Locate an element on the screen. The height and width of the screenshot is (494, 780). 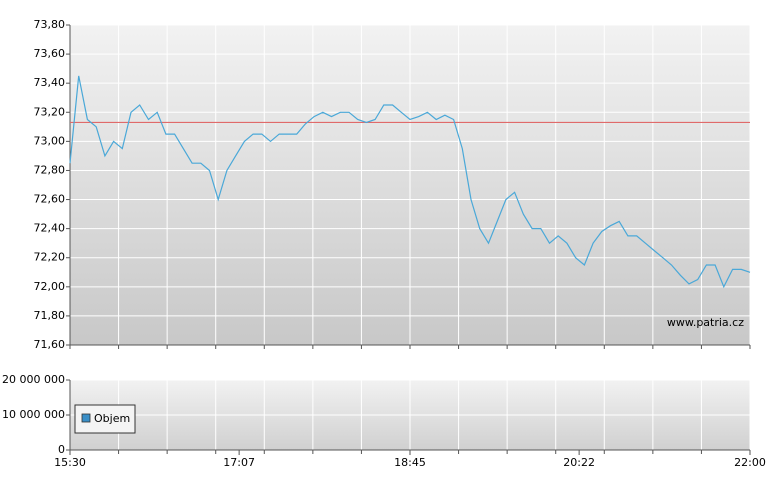
y-tick-label: 72,00 is located at coordinates (50, 286).